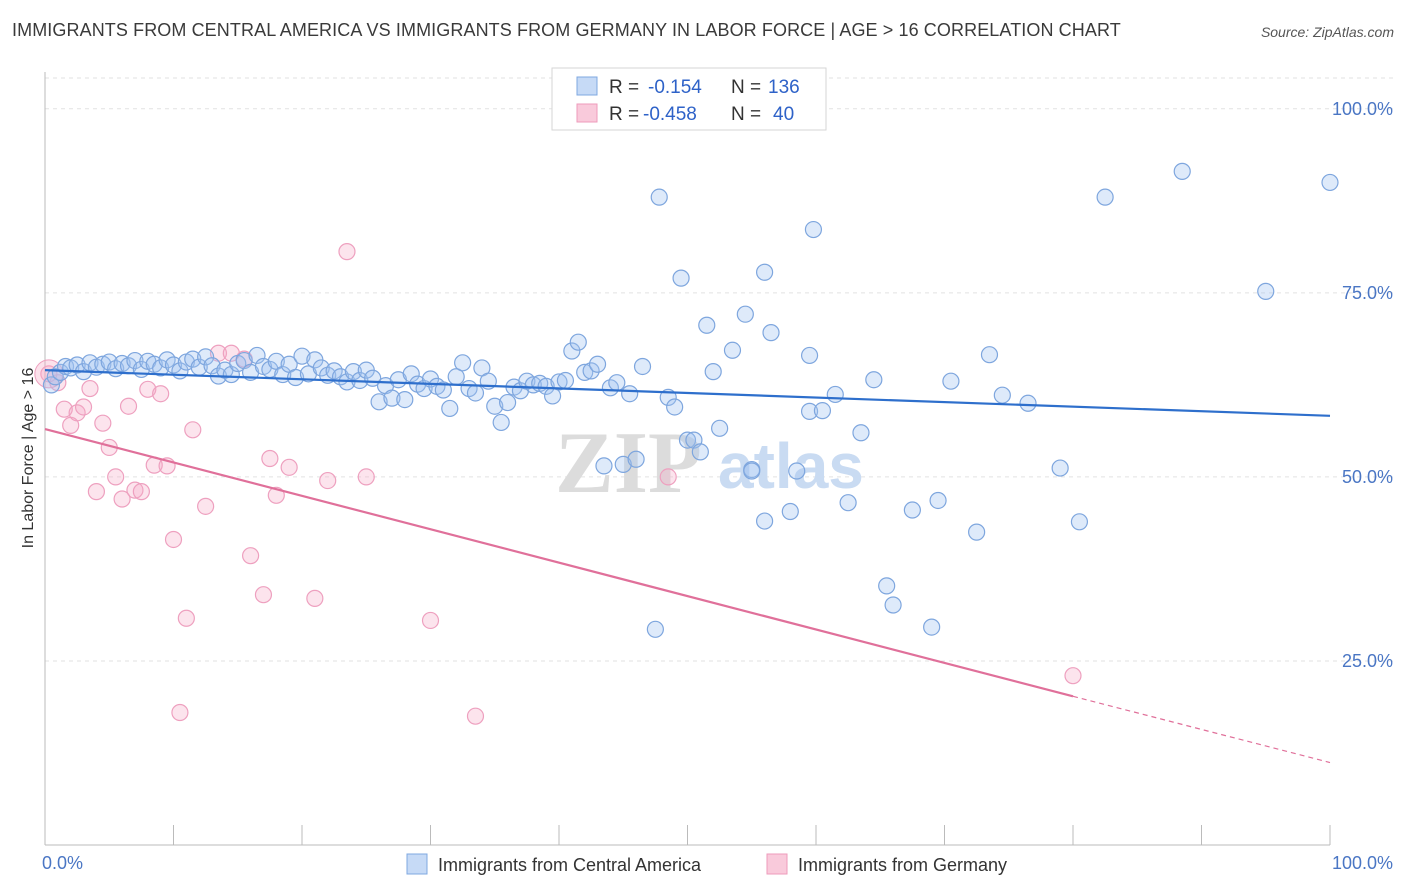 Image resolution: width=1406 pixels, height=892 pixels. I want to click on y-tick-label: 75.0%, so click(1367, 293).